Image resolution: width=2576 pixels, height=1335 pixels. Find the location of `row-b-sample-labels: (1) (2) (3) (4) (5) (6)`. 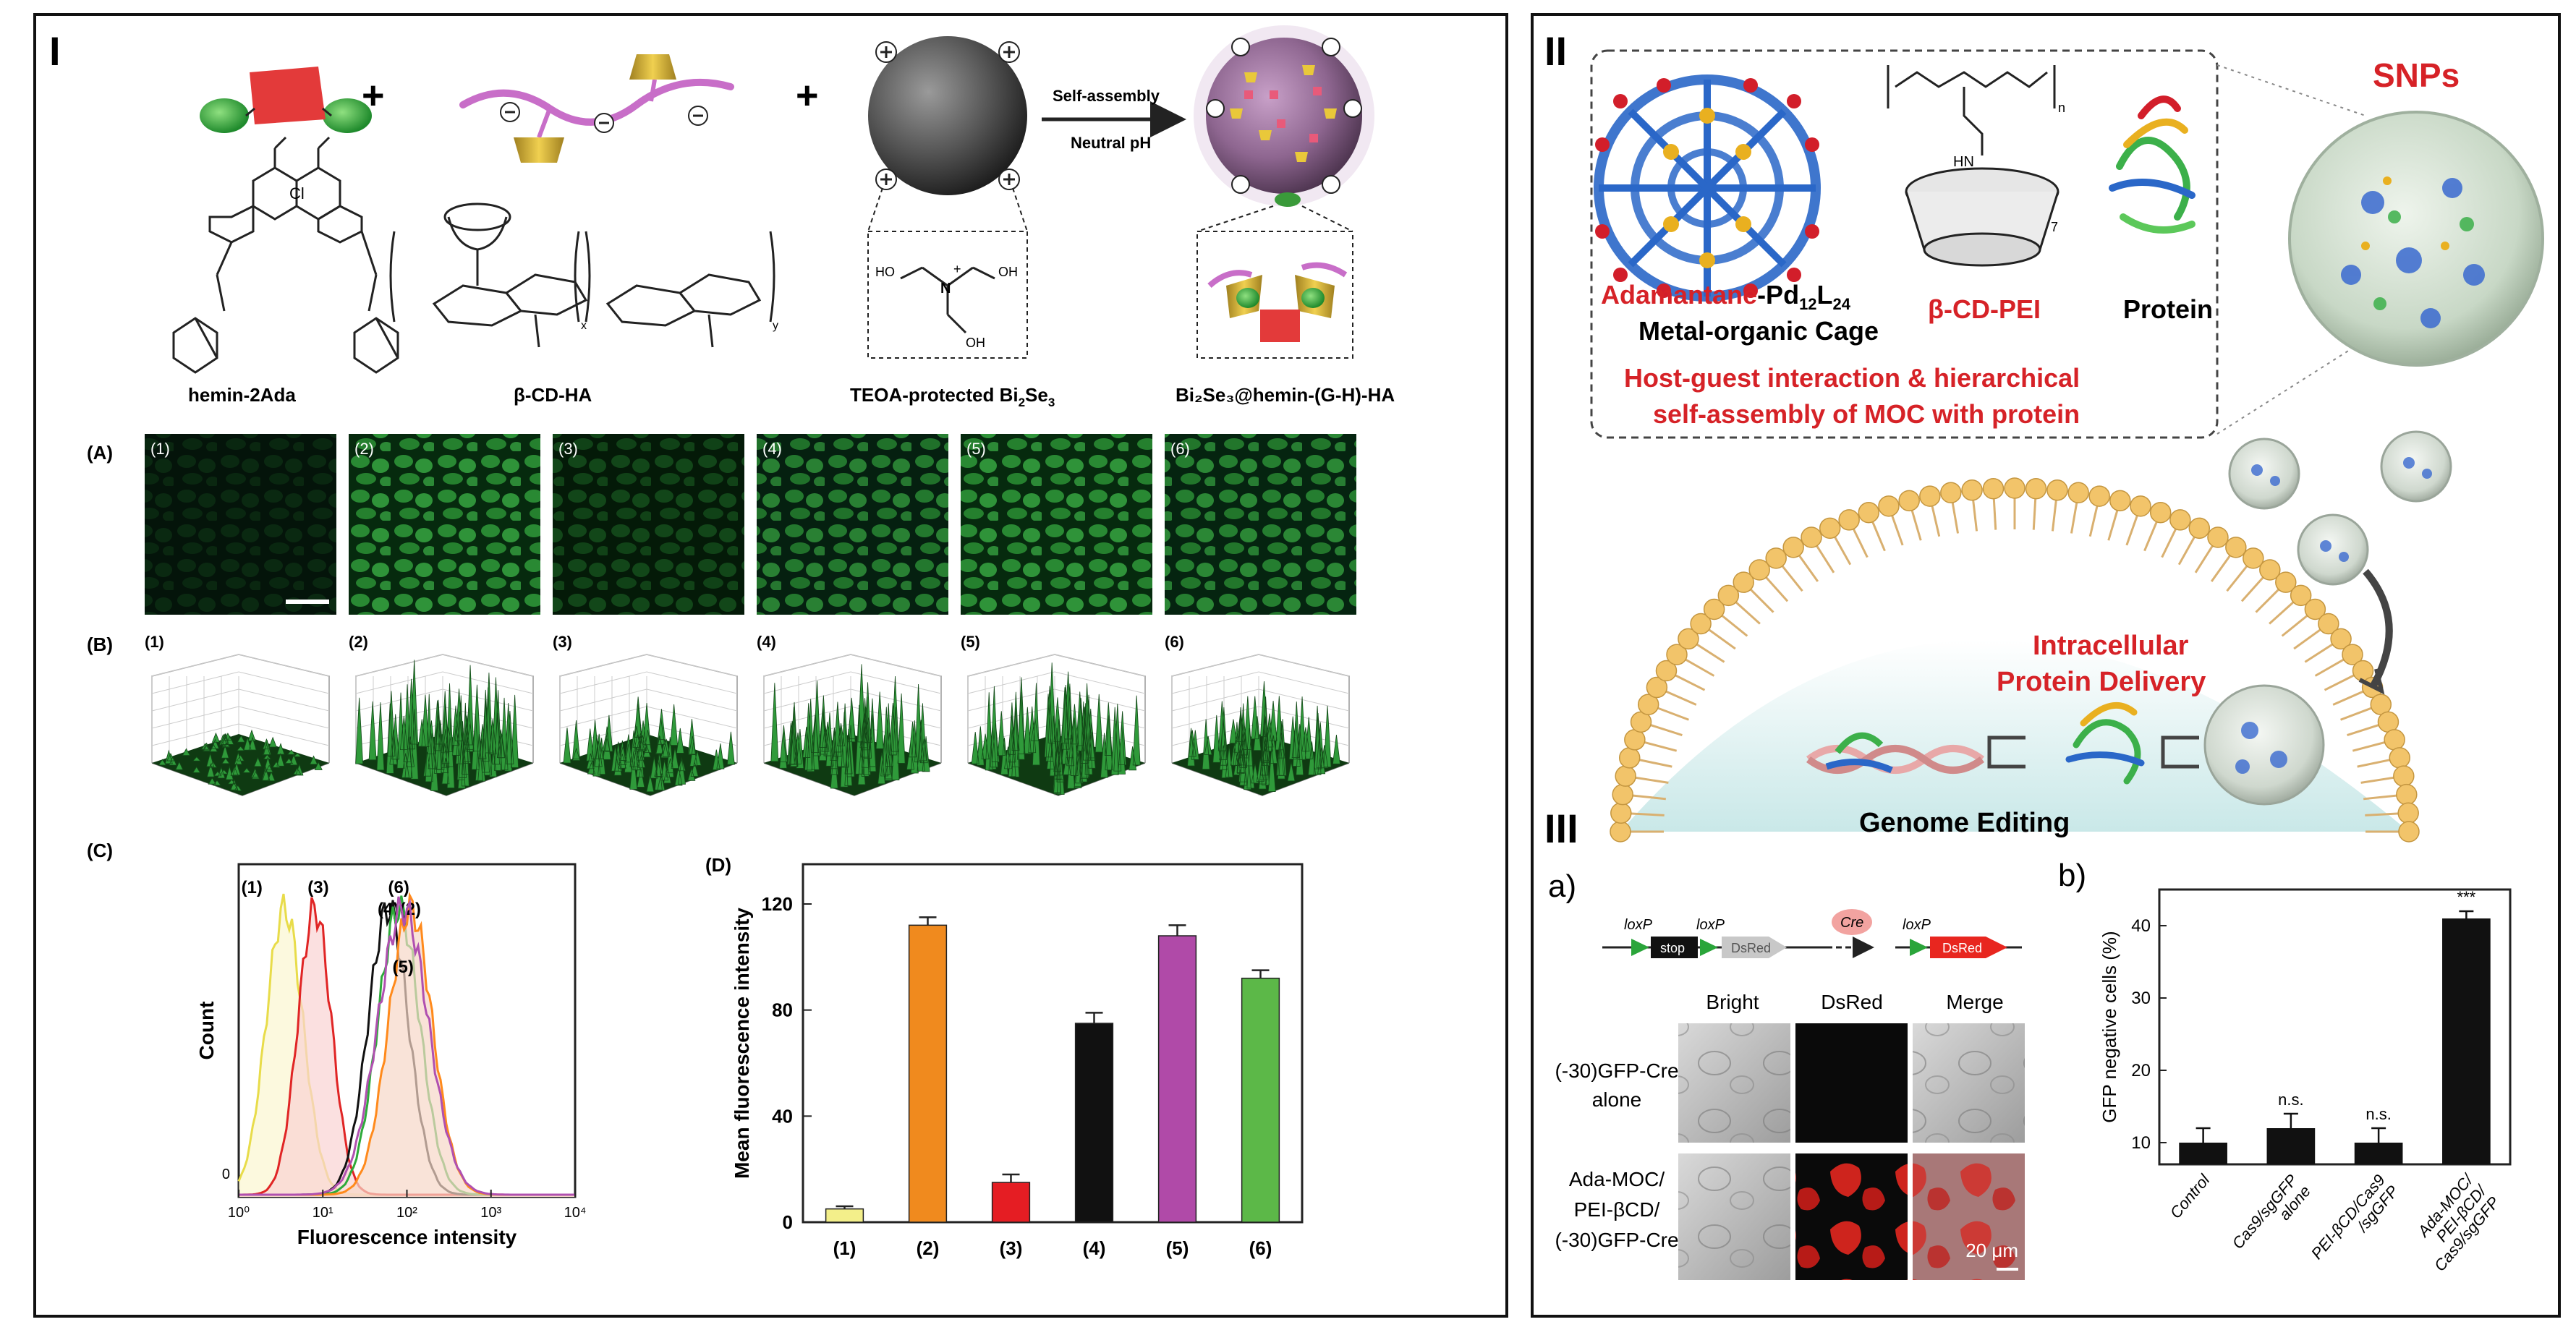

row-b-sample-labels: (1) (2) (3) (4) (5) (6) is located at coordinates (664, 642).